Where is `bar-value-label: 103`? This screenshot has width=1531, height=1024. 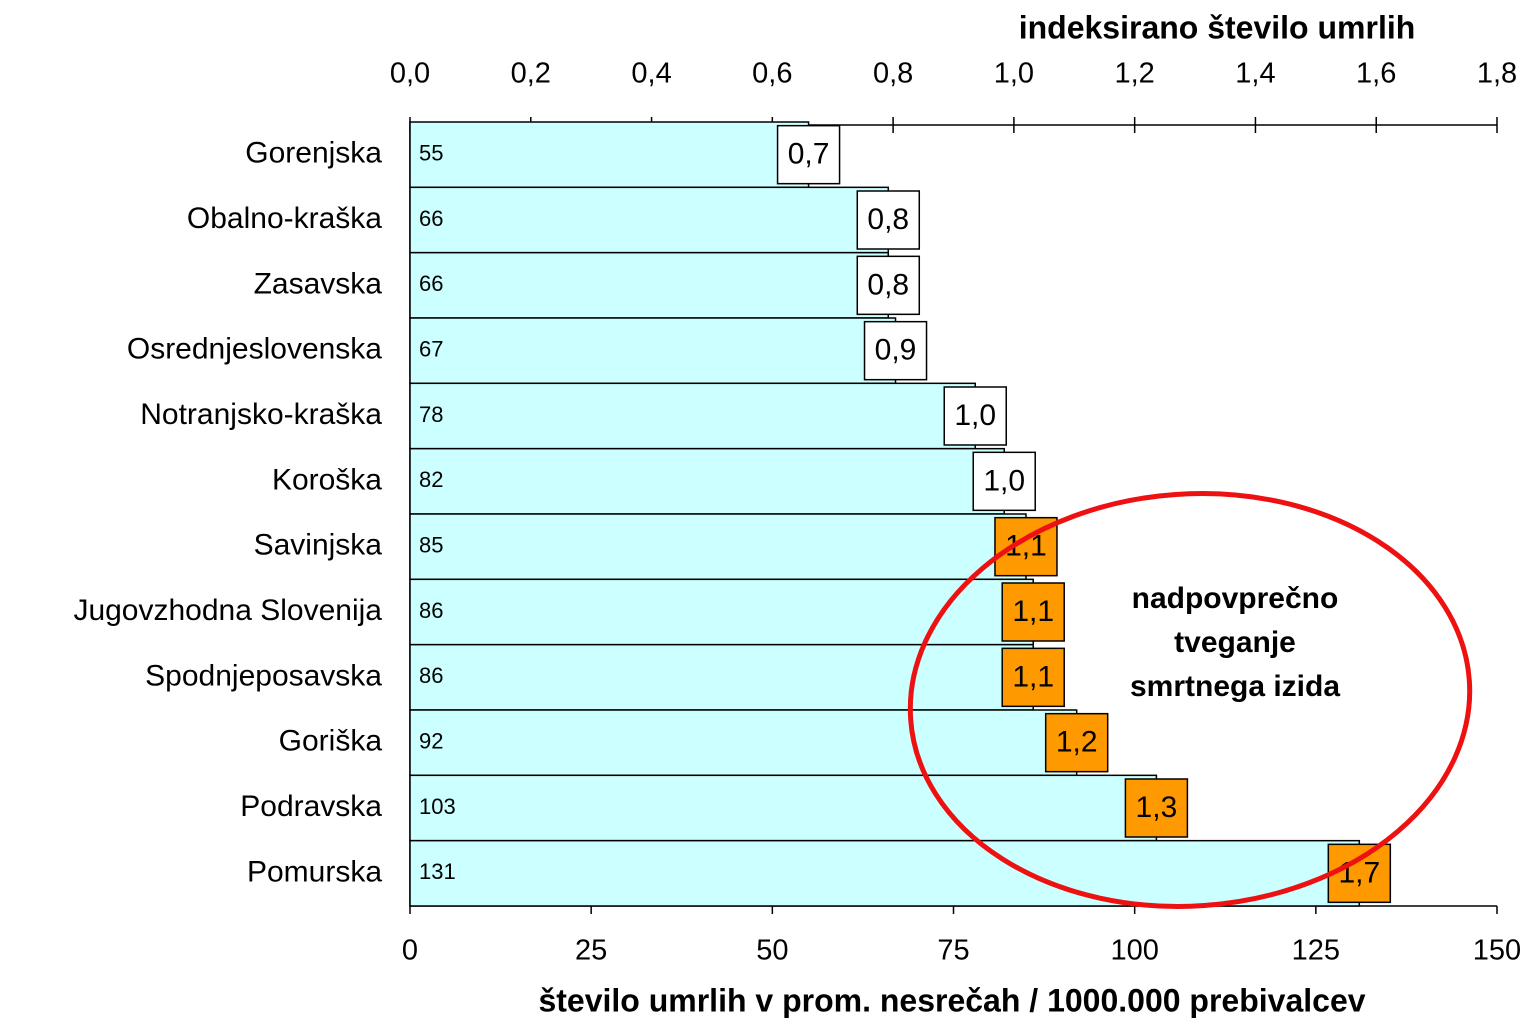 bar-value-label: 103 is located at coordinates (437, 806).